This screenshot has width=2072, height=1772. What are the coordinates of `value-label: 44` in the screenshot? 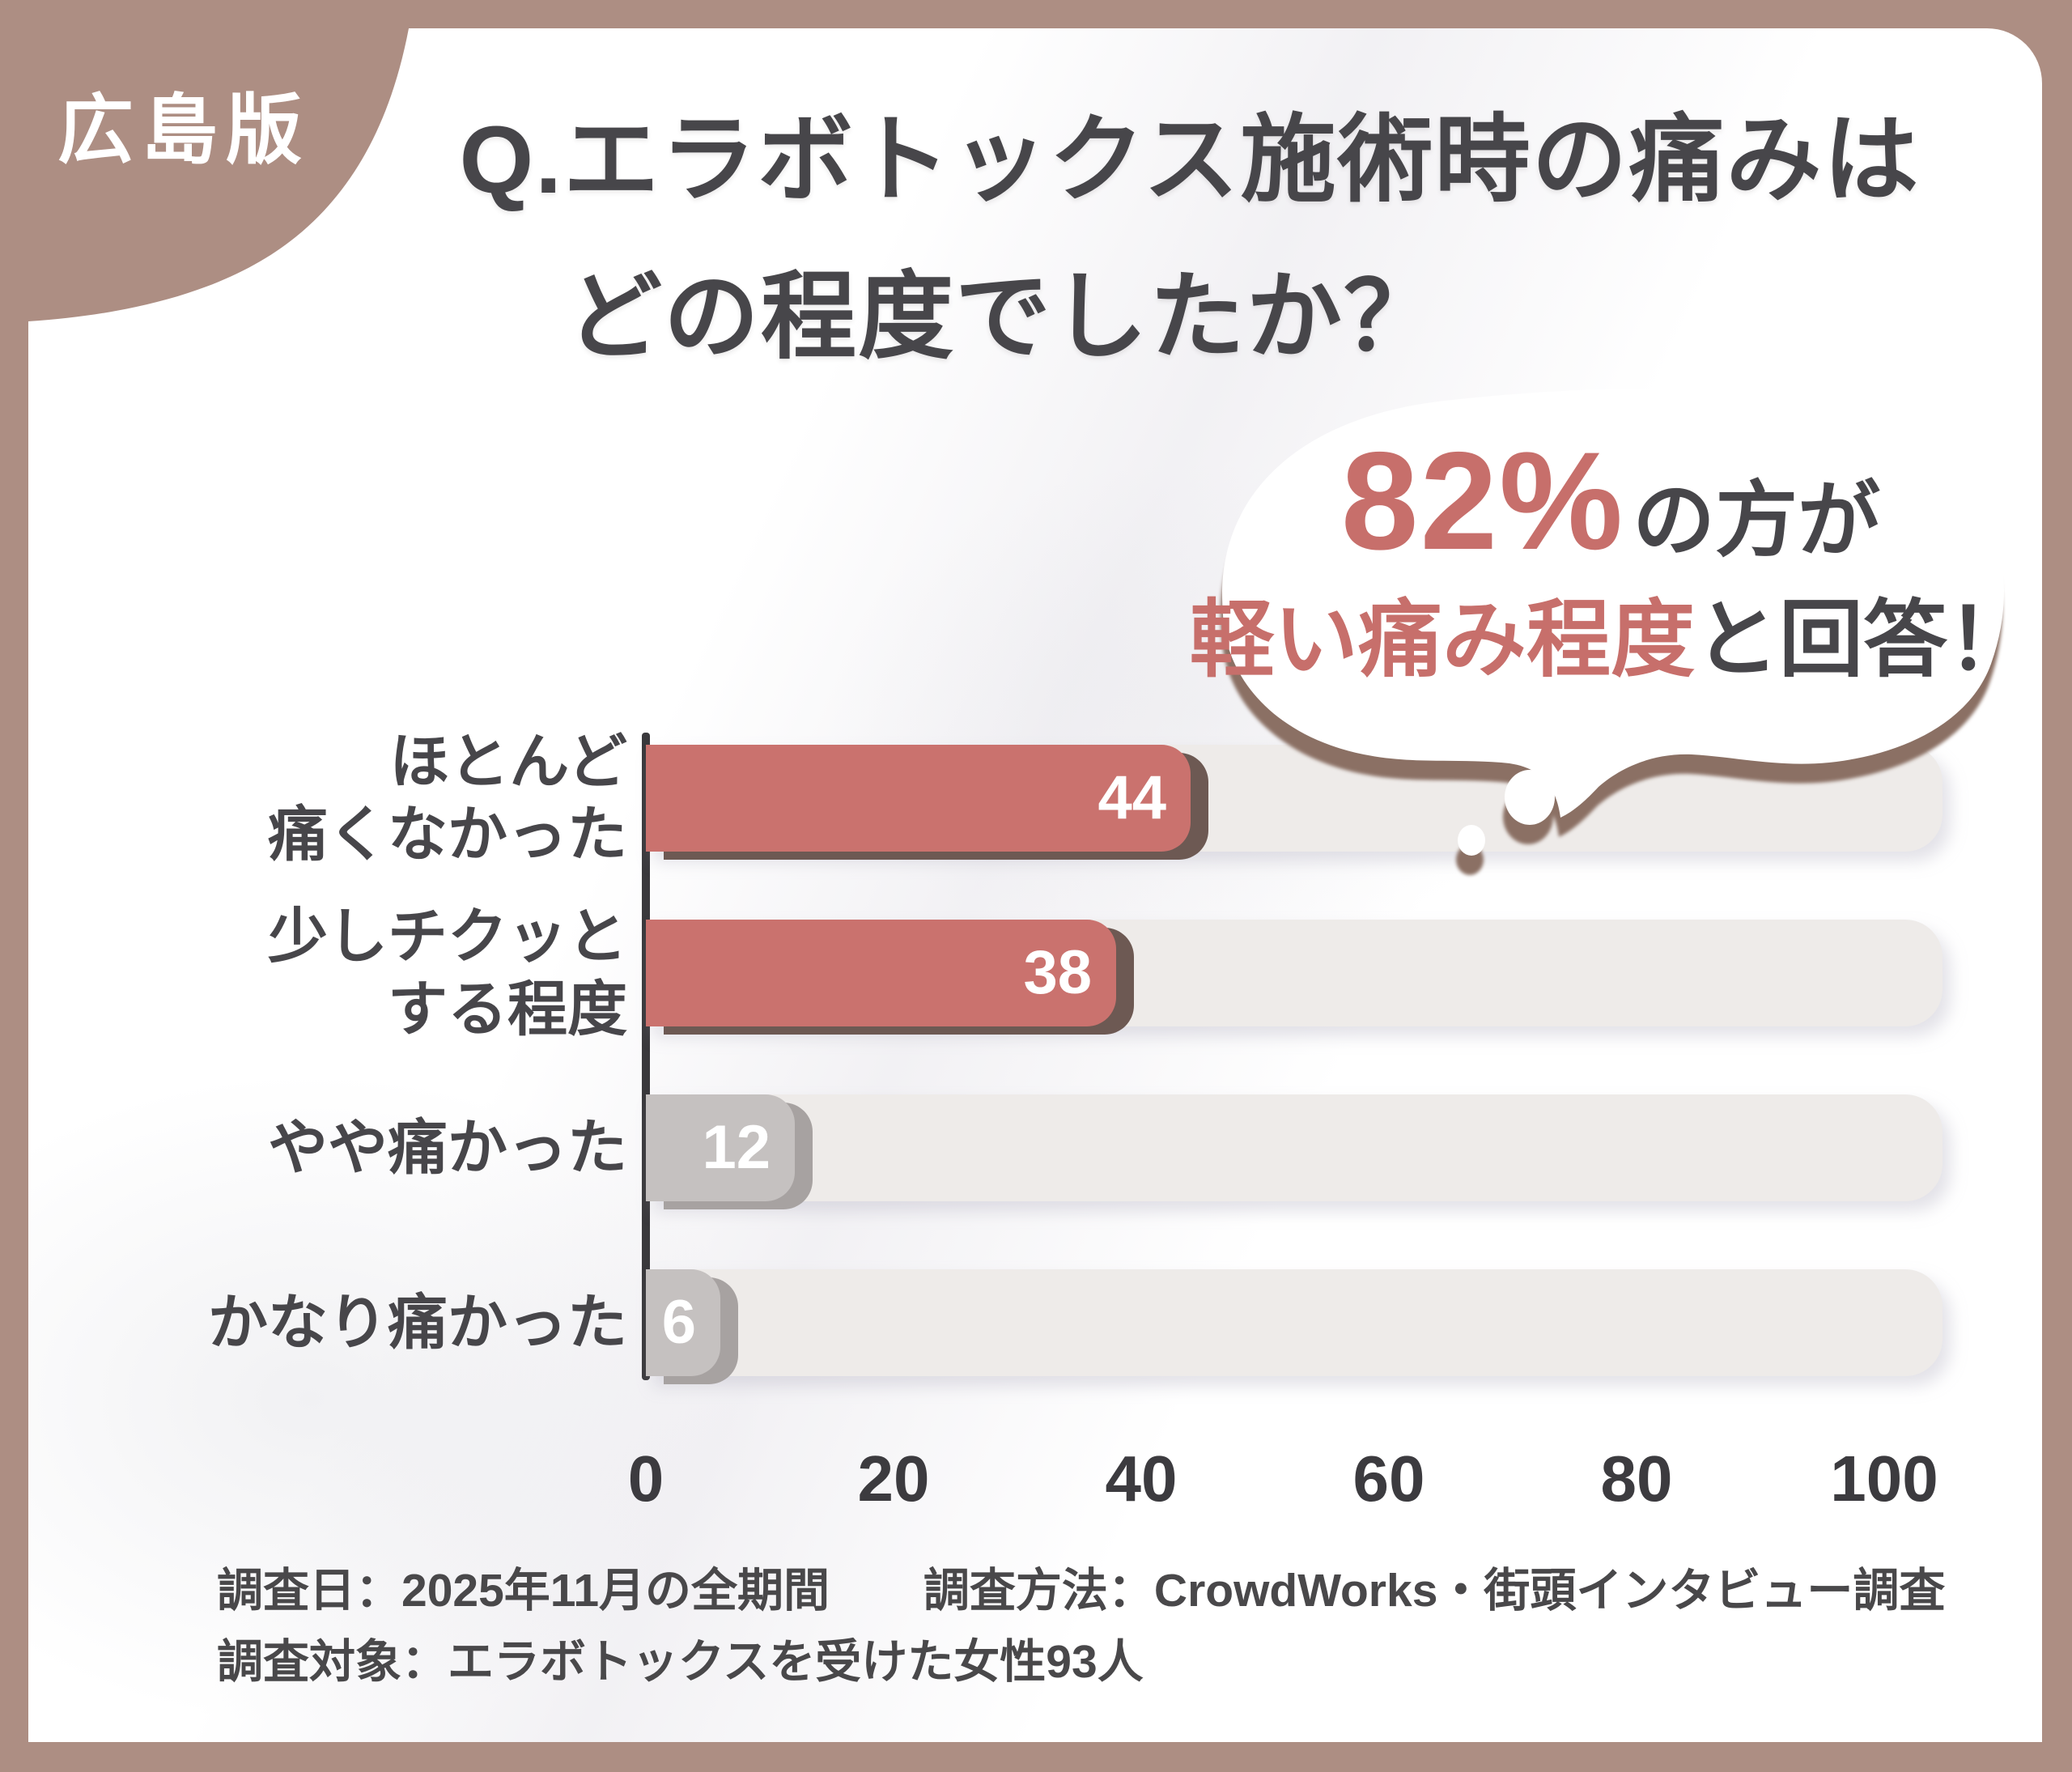 It's located at (1132, 798).